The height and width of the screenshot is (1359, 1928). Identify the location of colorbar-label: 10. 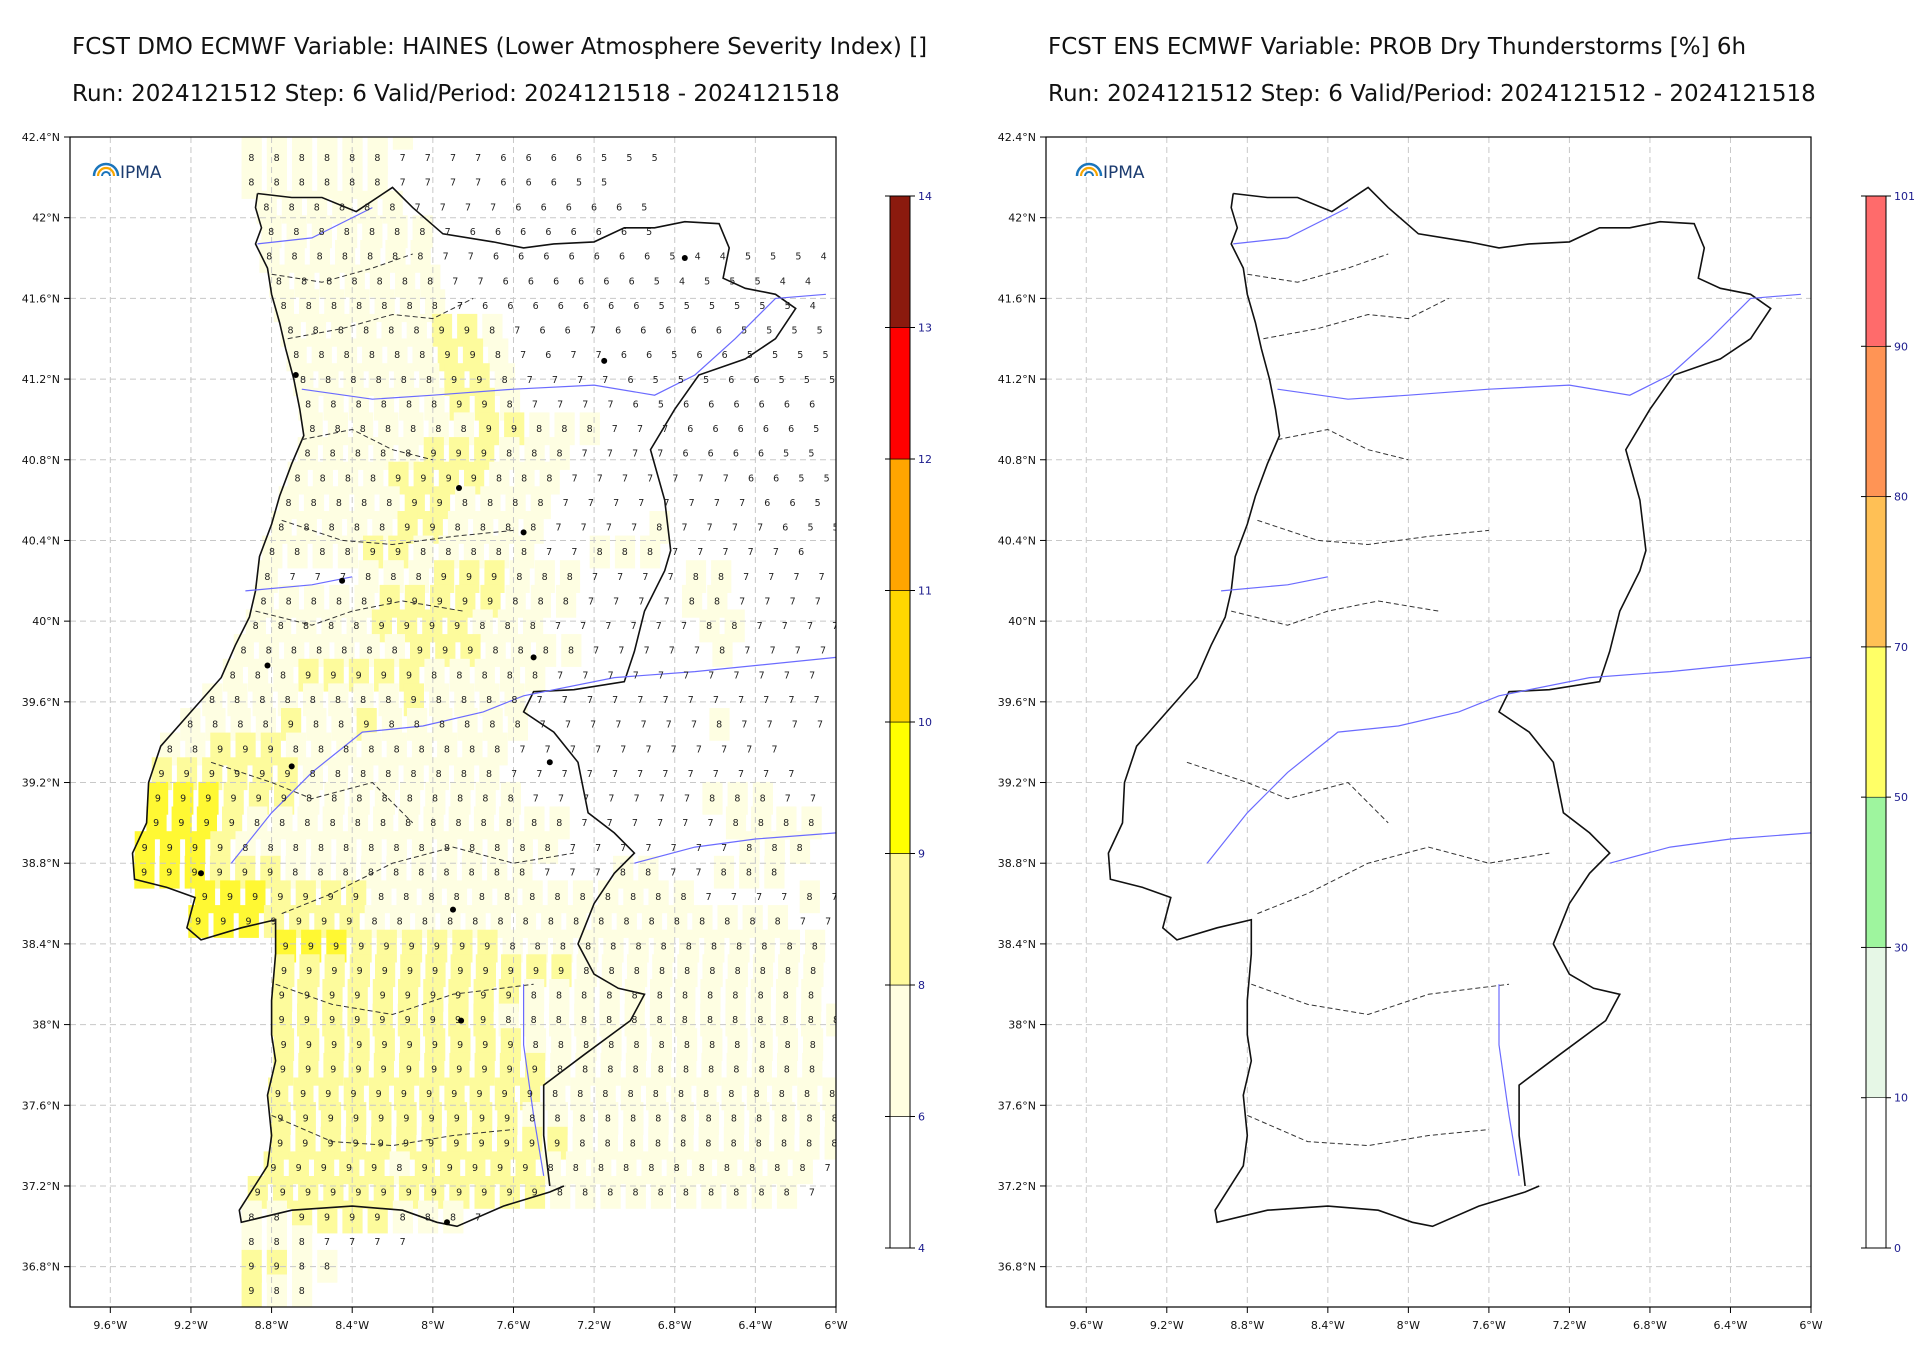
(925, 722).